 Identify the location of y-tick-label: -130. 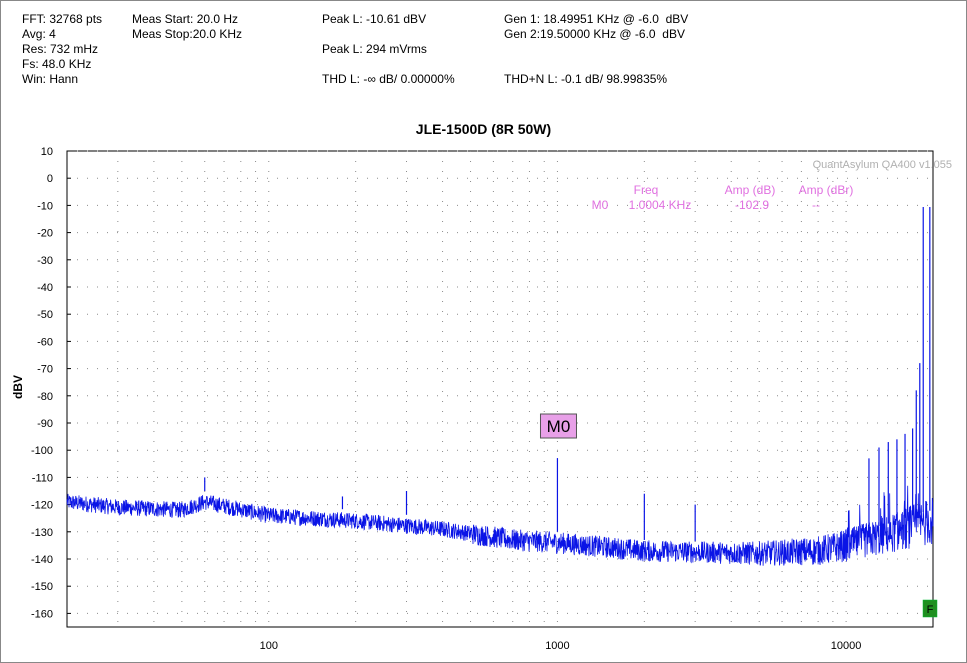
(42, 533).